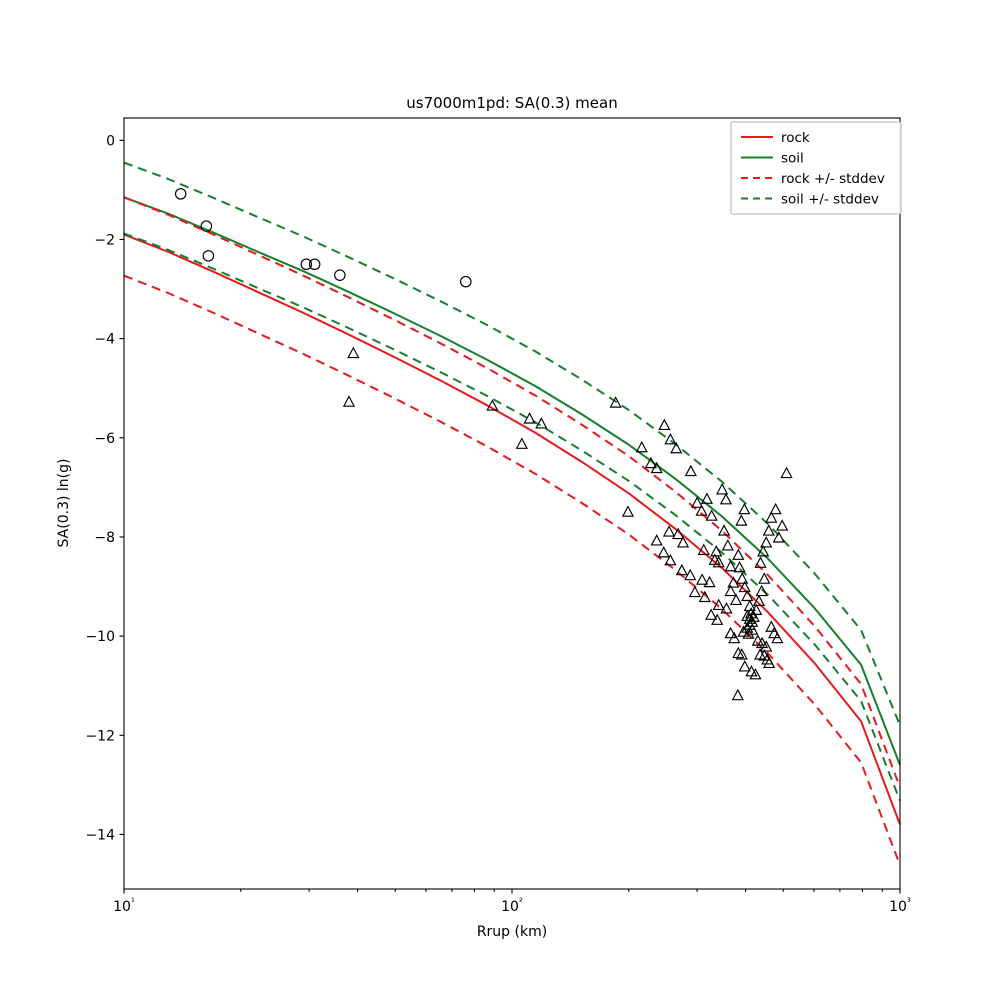 This screenshot has width=1000, height=1000. I want to click on y-tick-label: −8, so click(104, 538).